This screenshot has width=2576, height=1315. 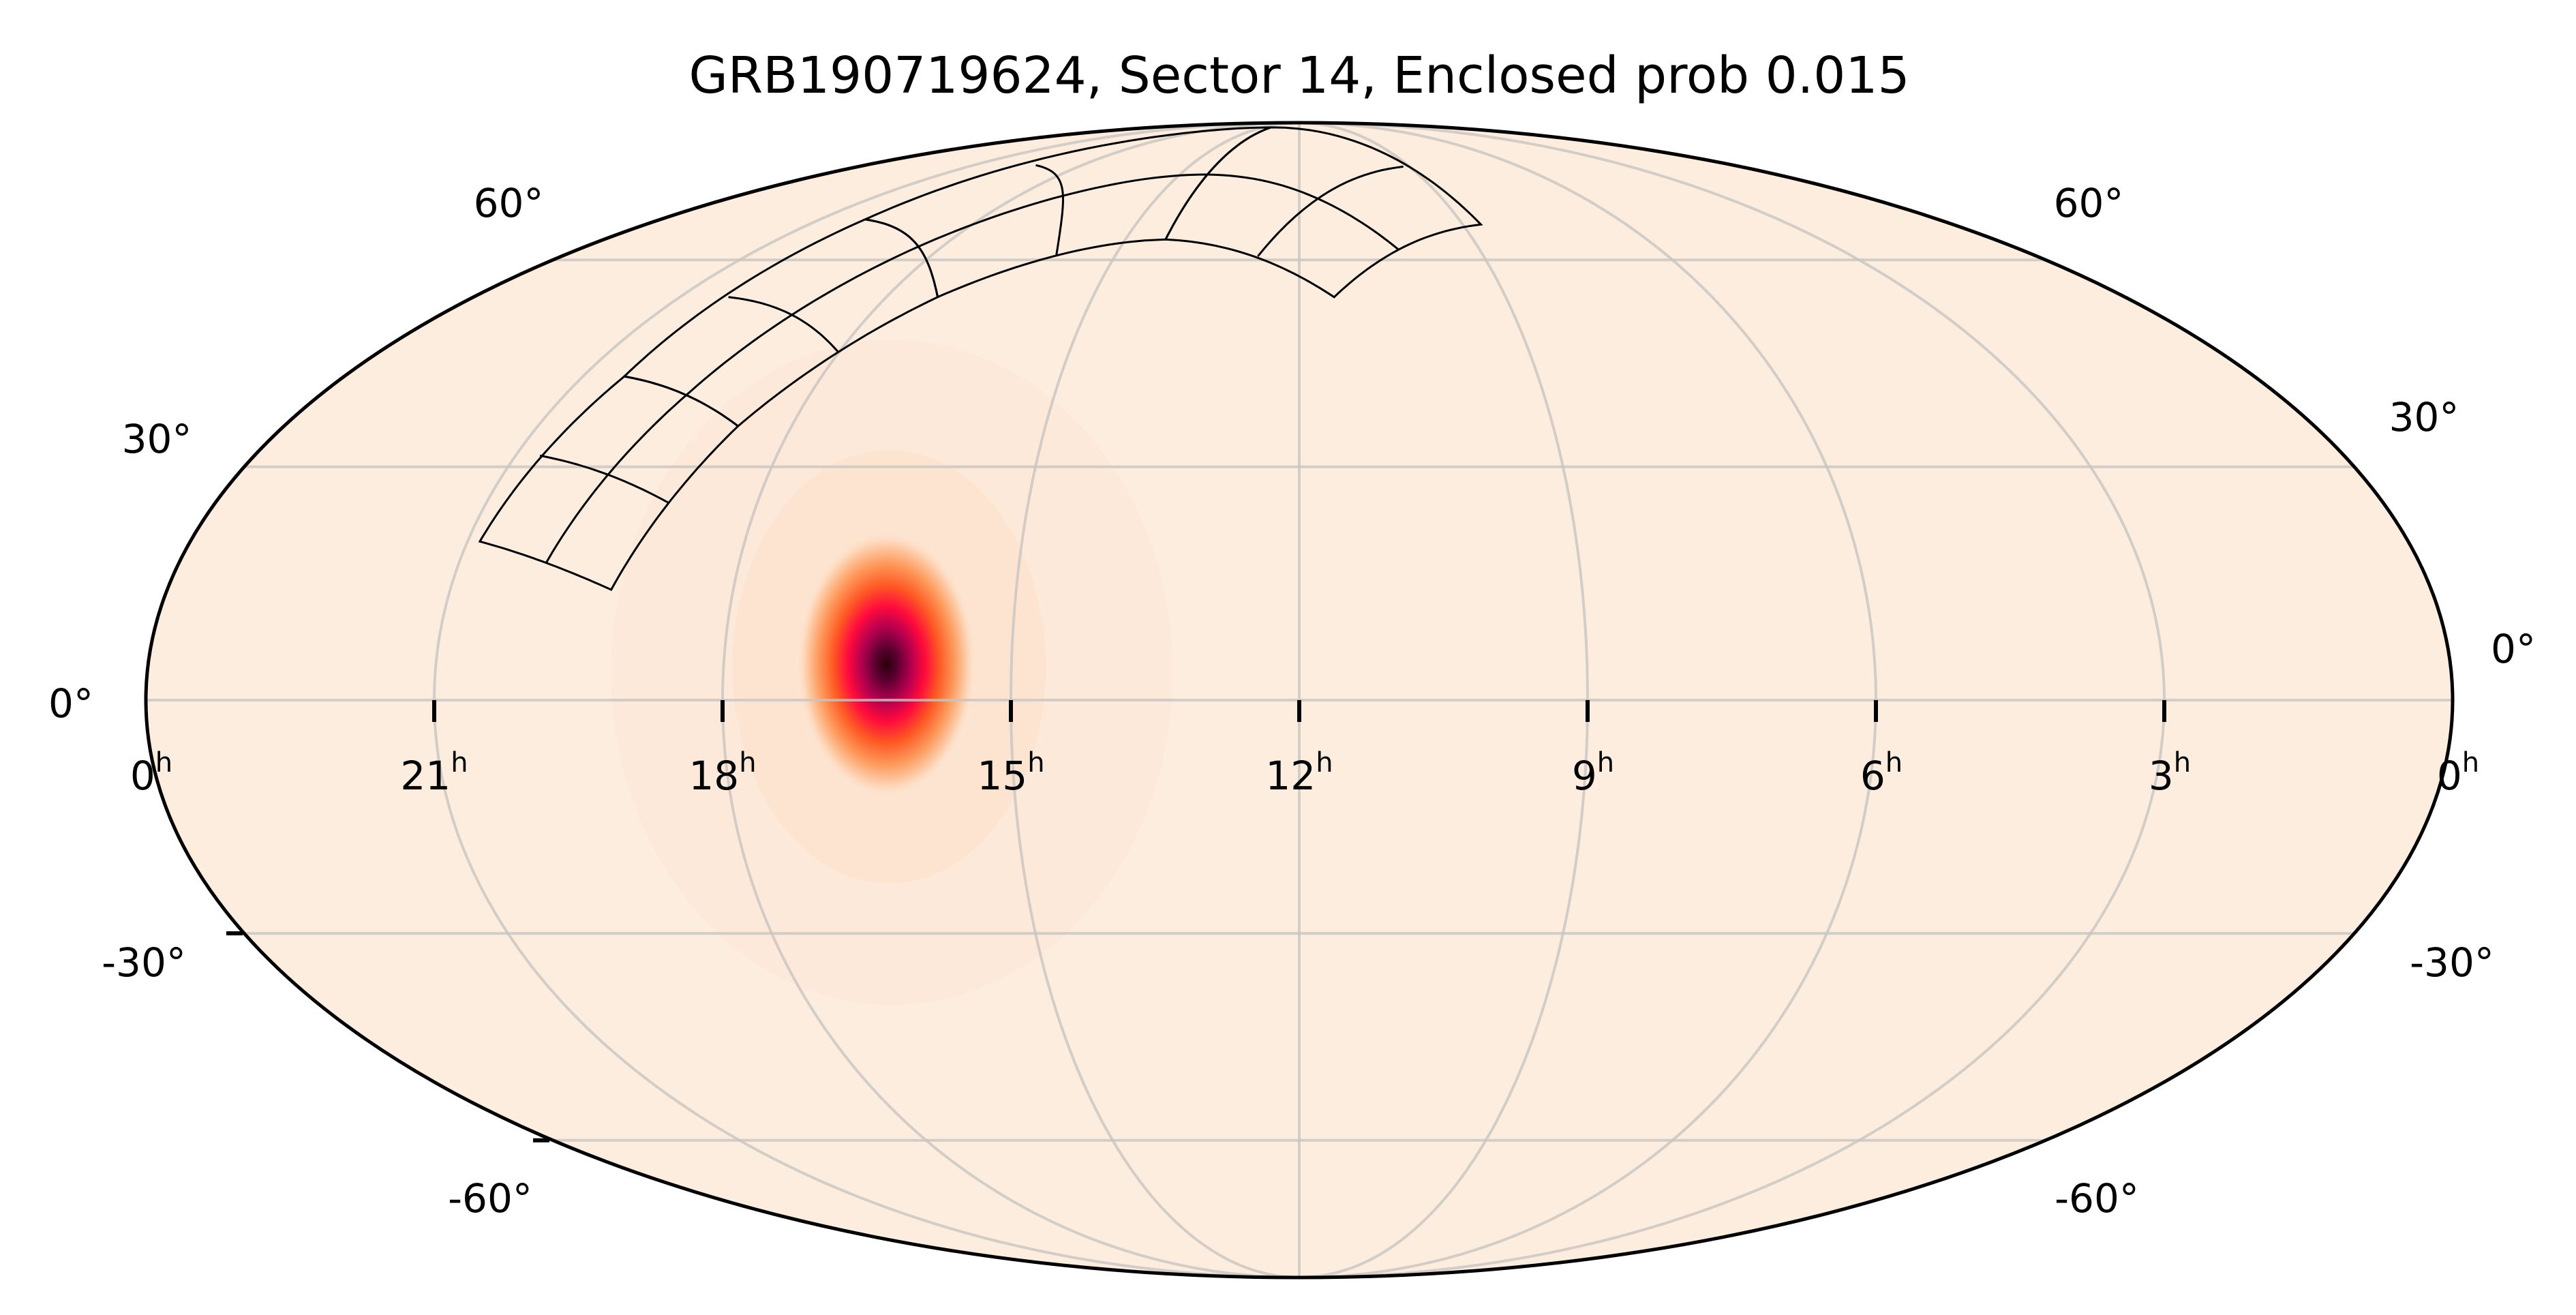 What do you see at coordinates (2161, 776) in the screenshot?
I see `ra-hours: 3` at bounding box center [2161, 776].